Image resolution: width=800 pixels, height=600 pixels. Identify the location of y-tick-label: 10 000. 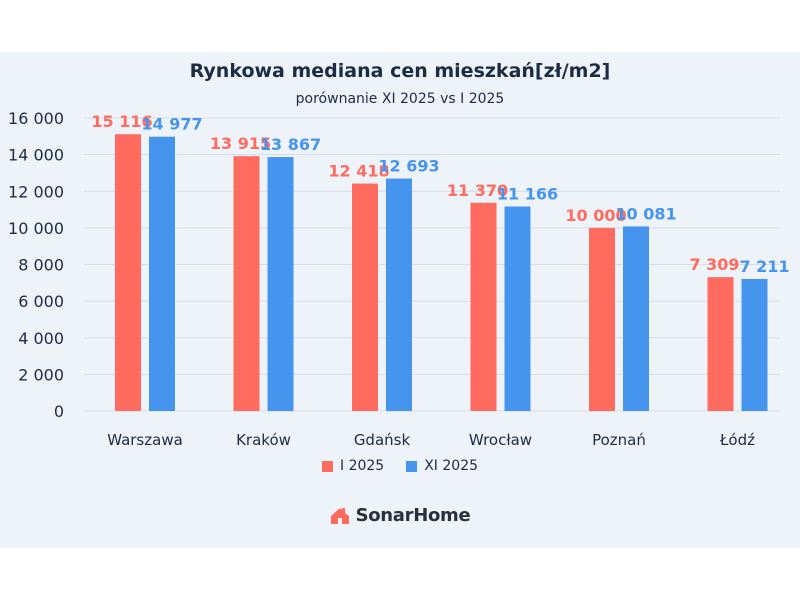
(36, 228).